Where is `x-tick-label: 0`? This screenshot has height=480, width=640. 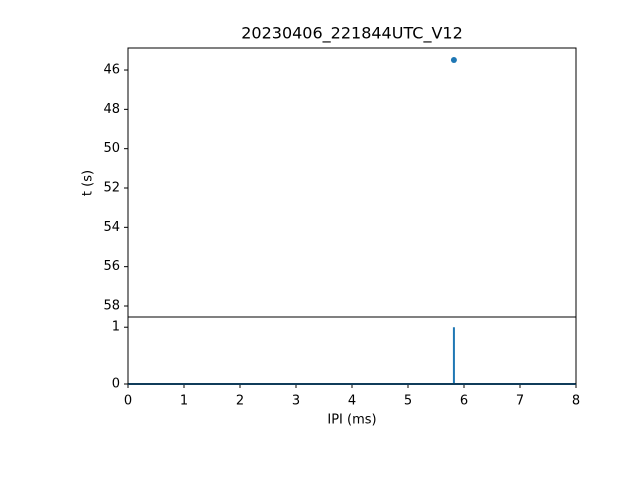
x-tick-label: 0 is located at coordinates (128, 401).